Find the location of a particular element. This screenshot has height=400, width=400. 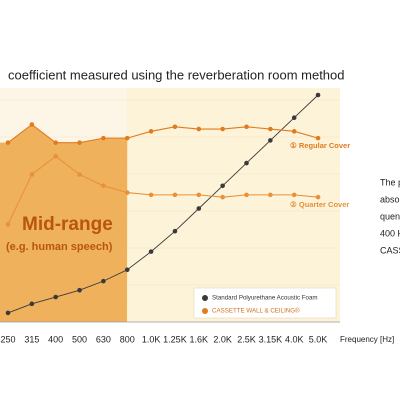

x-axis-label: Frequency [Hz] is located at coordinates (367, 339).